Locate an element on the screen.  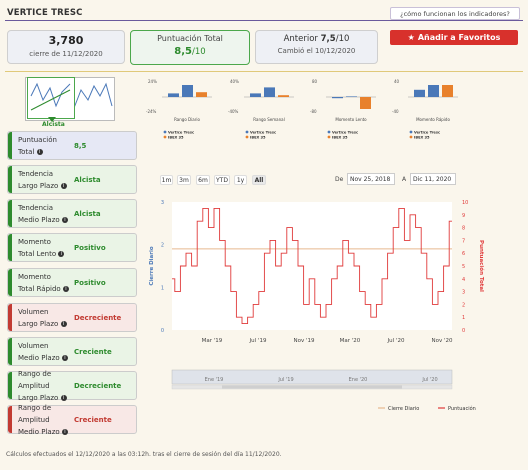
navigator-tick: Ene '20 is located at coordinates (358, 380).